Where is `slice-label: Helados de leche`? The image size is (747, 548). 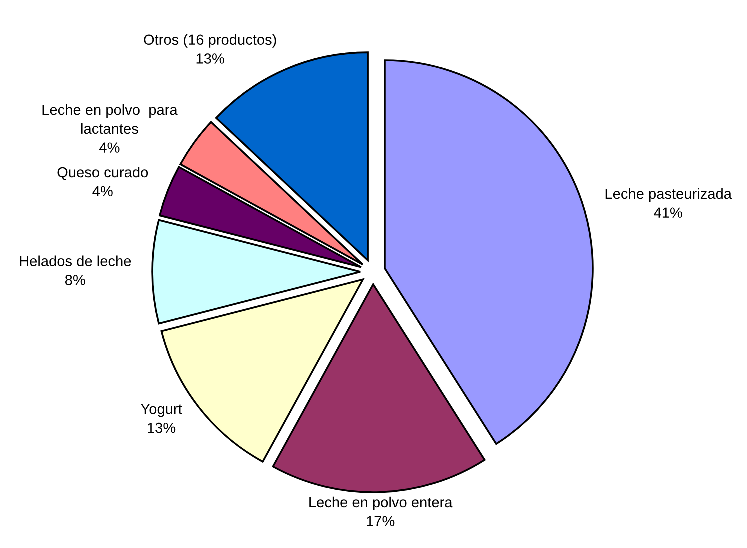
slice-label: Helados de leche is located at coordinates (76, 261).